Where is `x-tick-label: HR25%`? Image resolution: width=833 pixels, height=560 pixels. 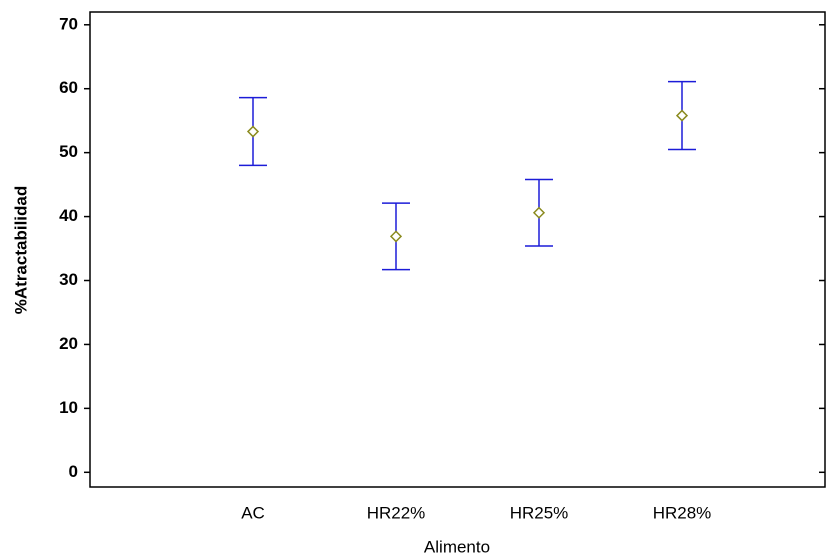
x-tick-label: HR25% is located at coordinates (539, 512).